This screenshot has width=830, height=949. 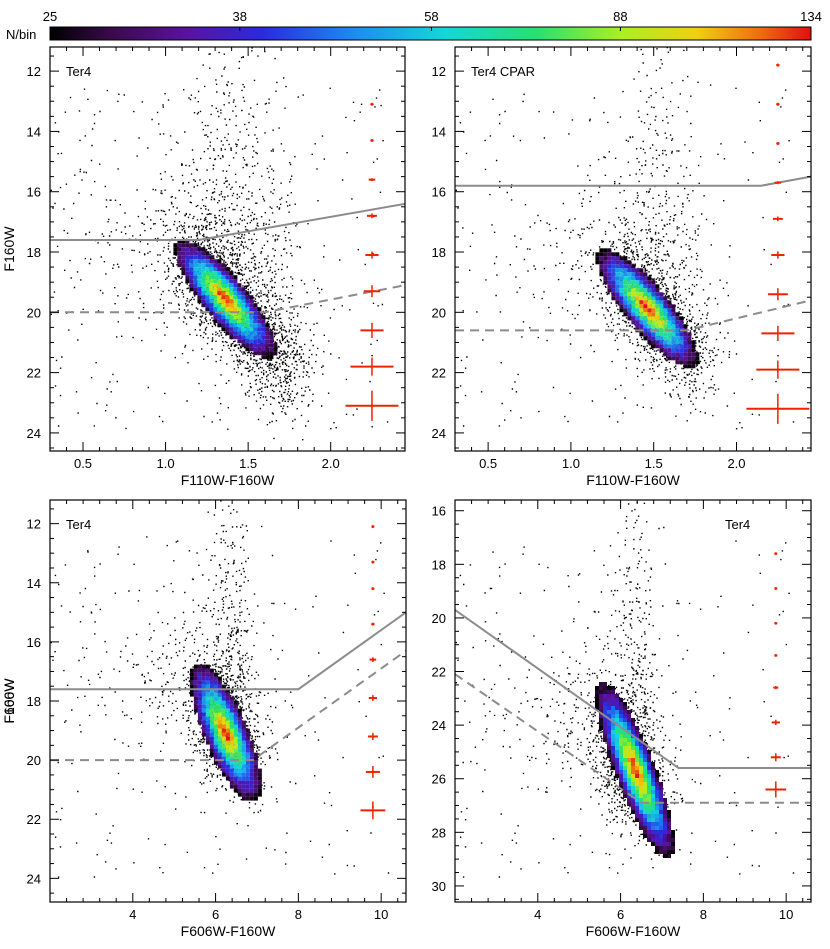 What do you see at coordinates (34, 819) in the screenshot?
I see `y-tick-label: 22` at bounding box center [34, 819].